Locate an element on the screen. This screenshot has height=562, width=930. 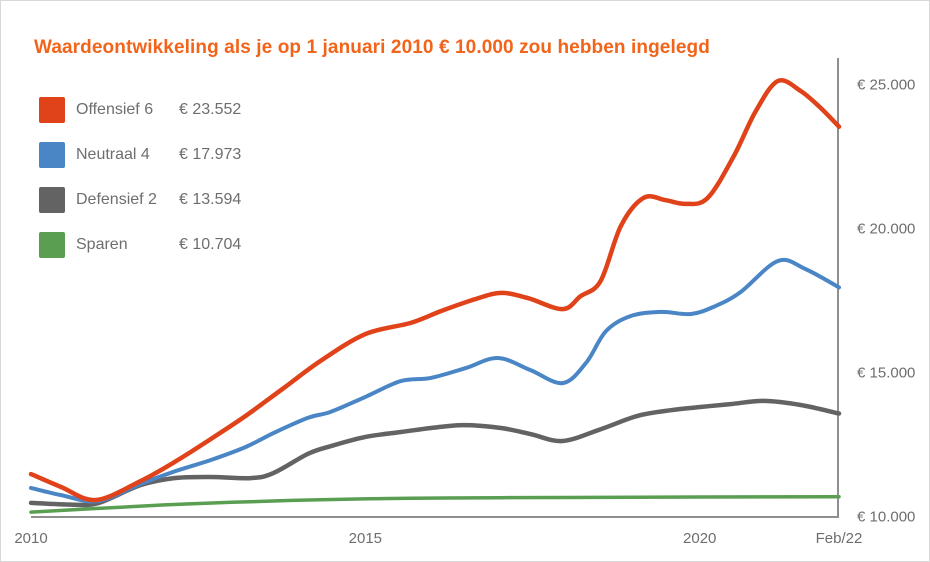
legend-value: € 17.973 is located at coordinates (210, 154).